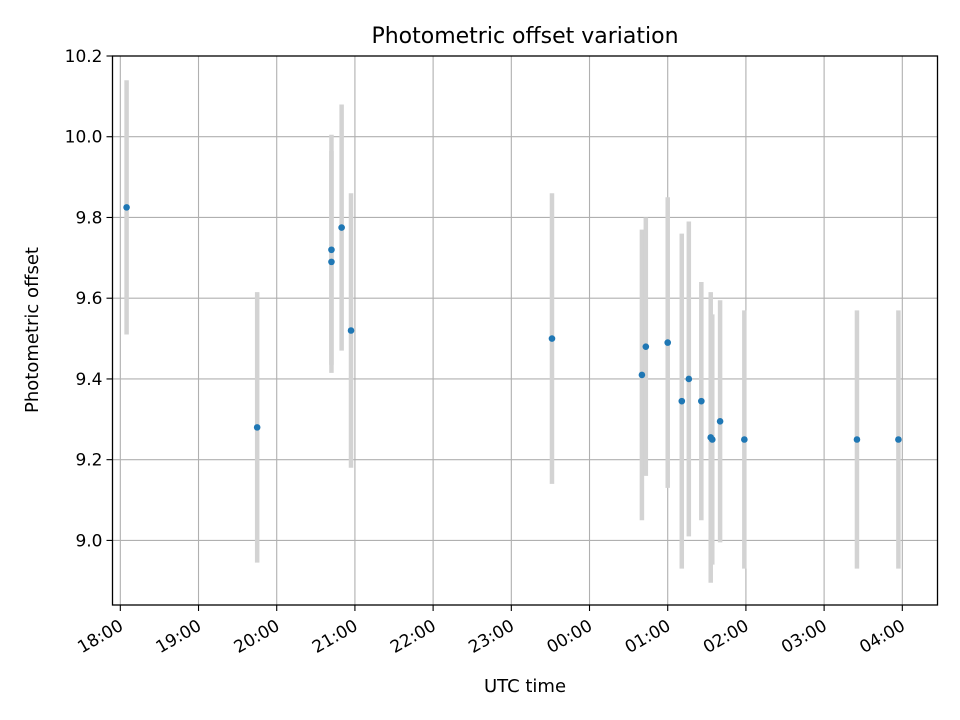 The height and width of the screenshot is (720, 960). Describe the element at coordinates (88, 461) in the screenshot. I see `y-tick-label: 9.2` at that location.